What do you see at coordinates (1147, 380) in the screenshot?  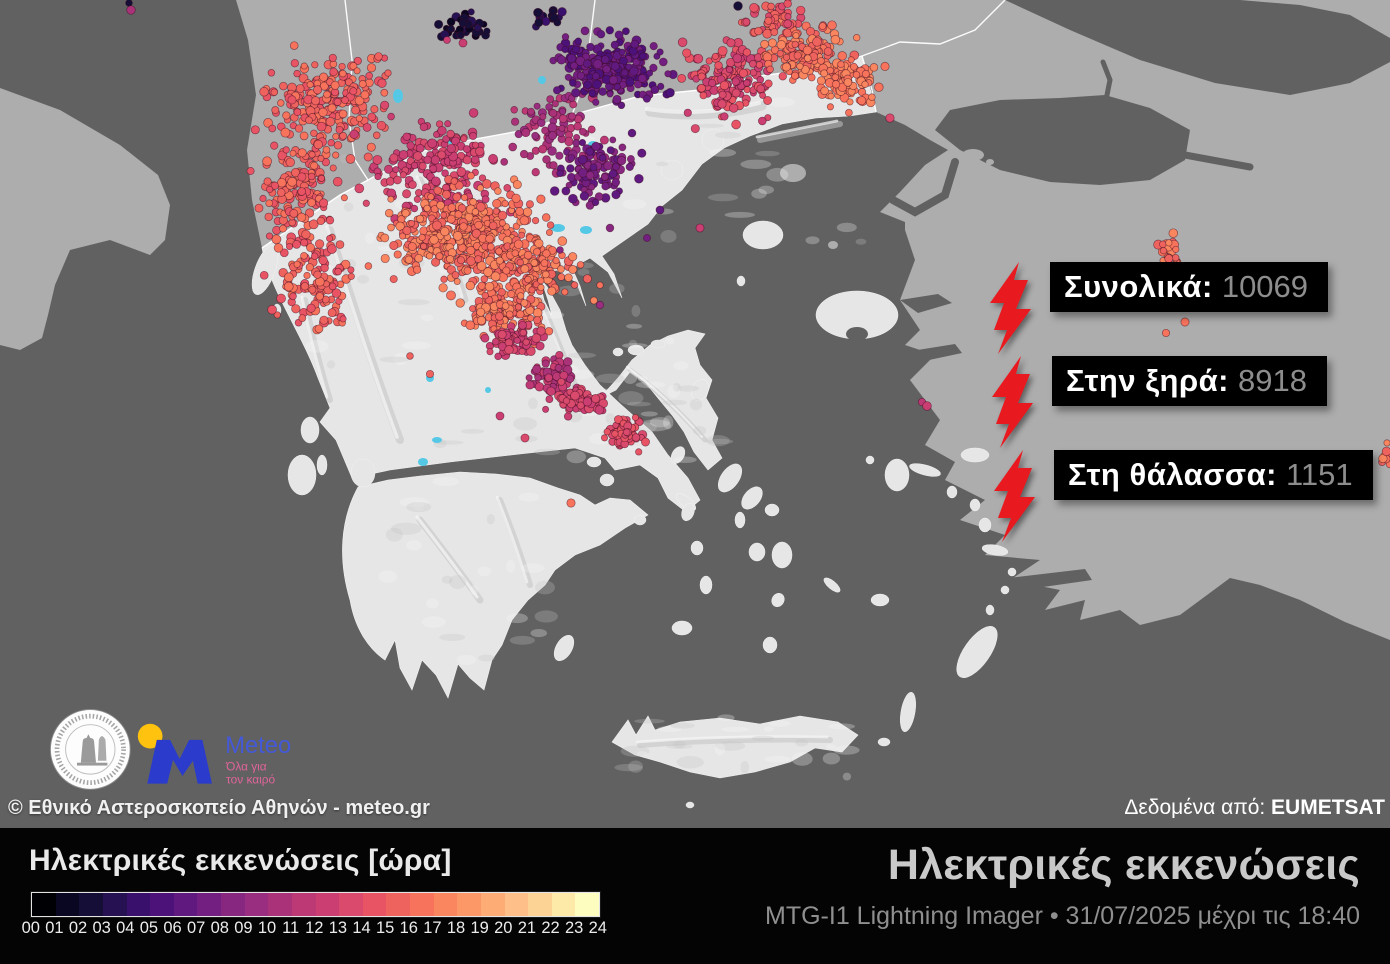 I see `stat-label: Στην ξηρά:` at bounding box center [1147, 380].